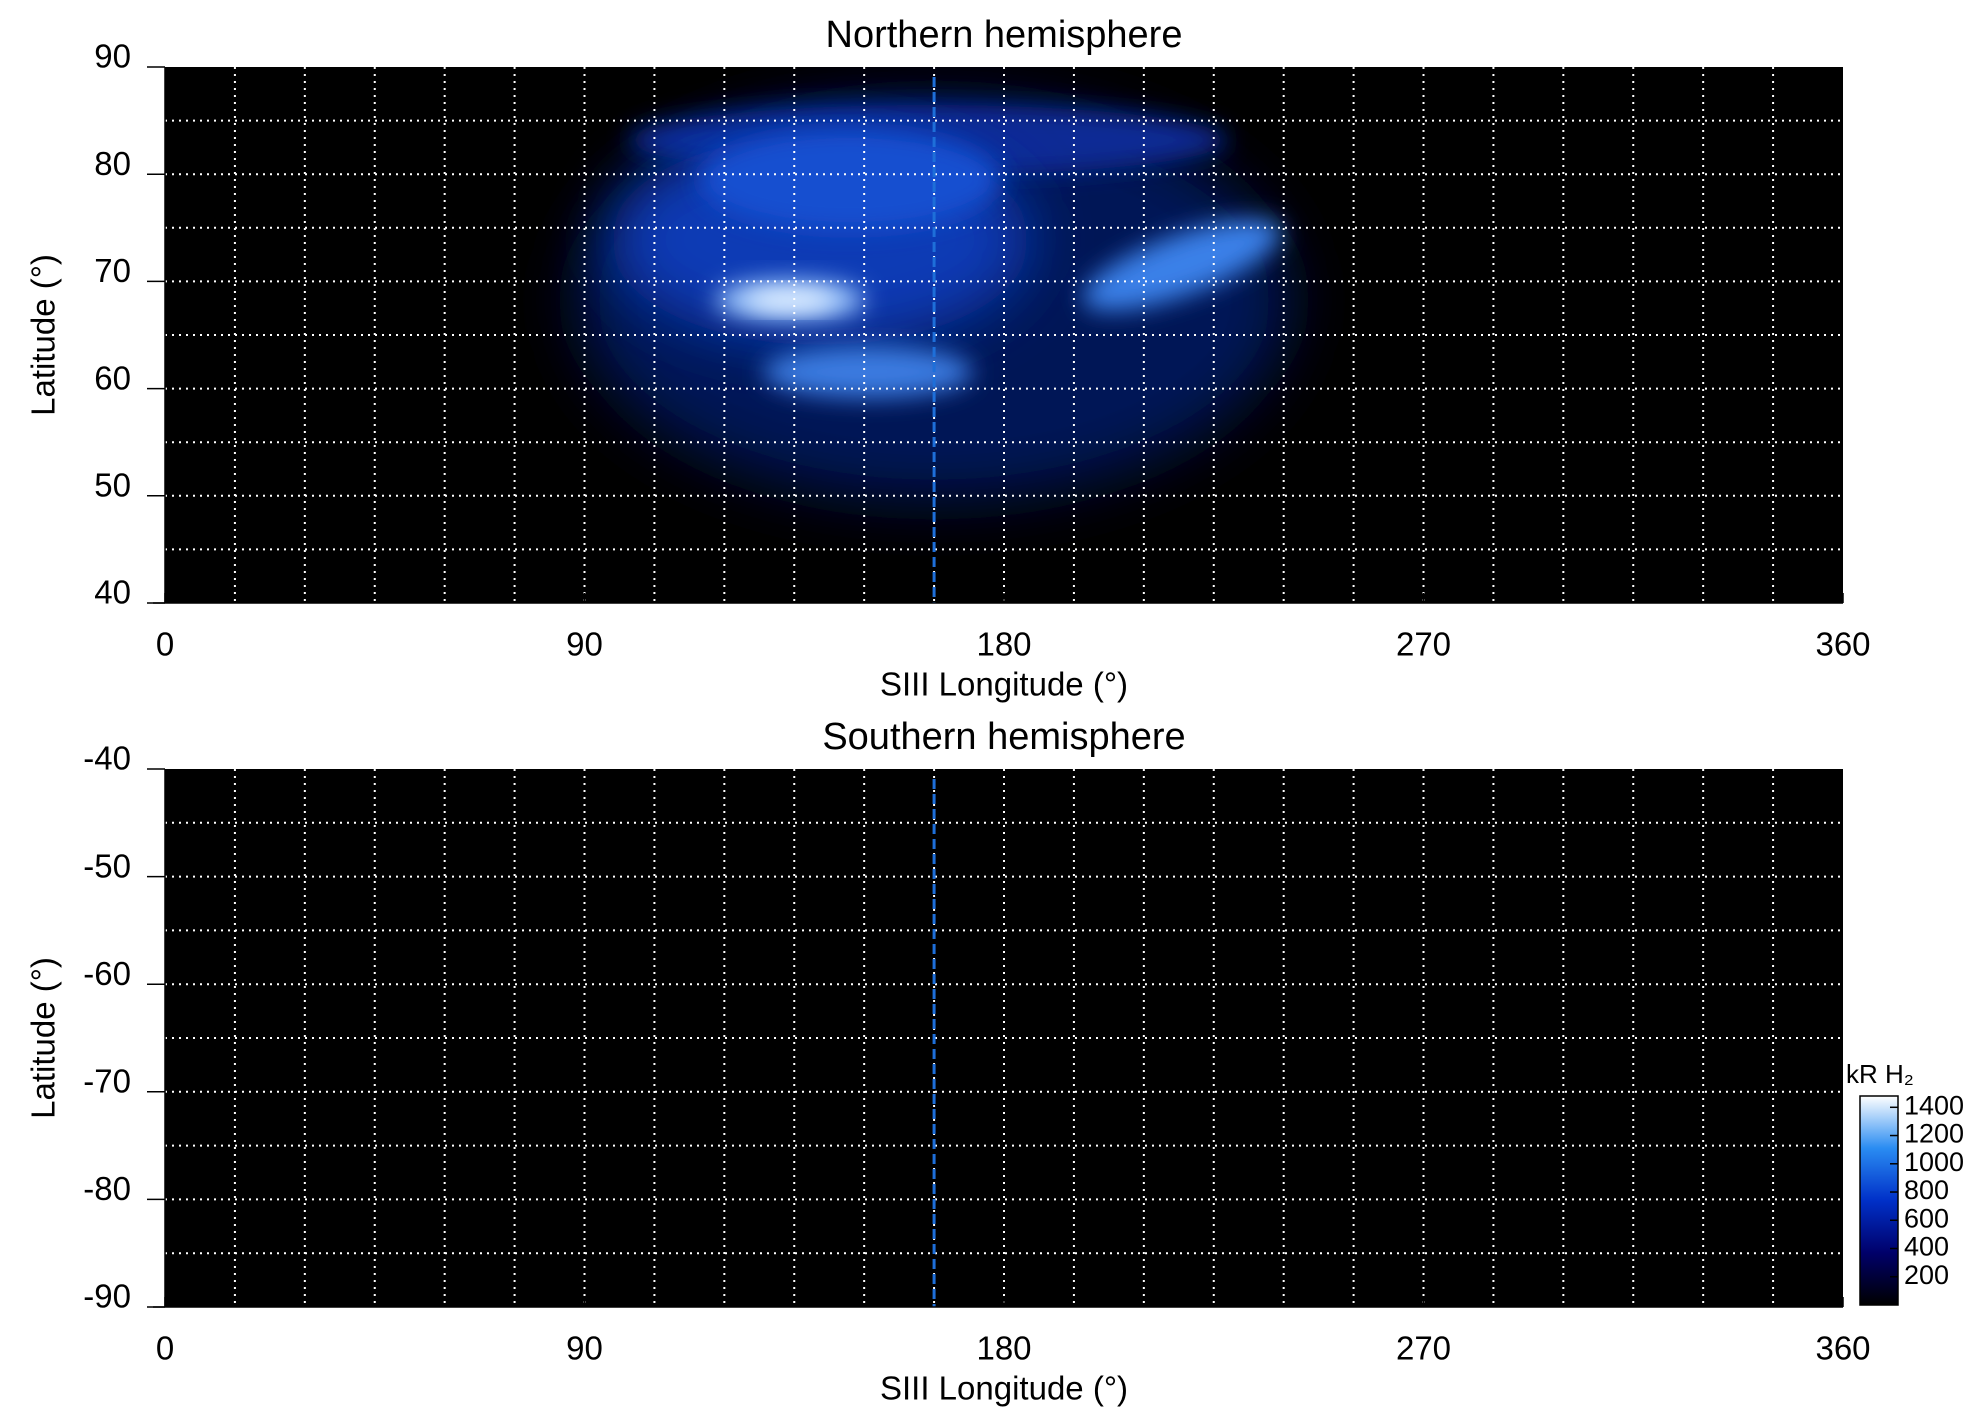 The width and height of the screenshot is (1983, 1428). What do you see at coordinates (107, 1296) in the screenshot?
I see `y-tick-label: -90` at bounding box center [107, 1296].